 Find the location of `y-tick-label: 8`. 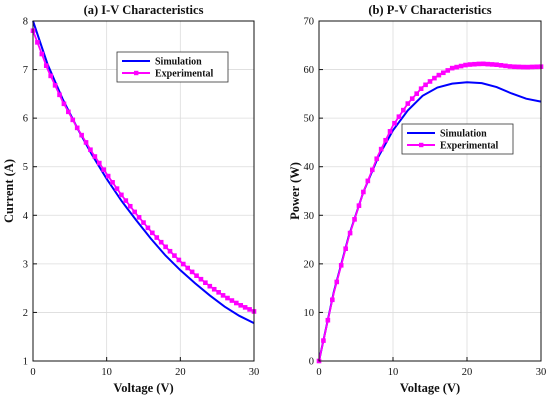

y-tick-label: 8 is located at coordinates (25, 22).